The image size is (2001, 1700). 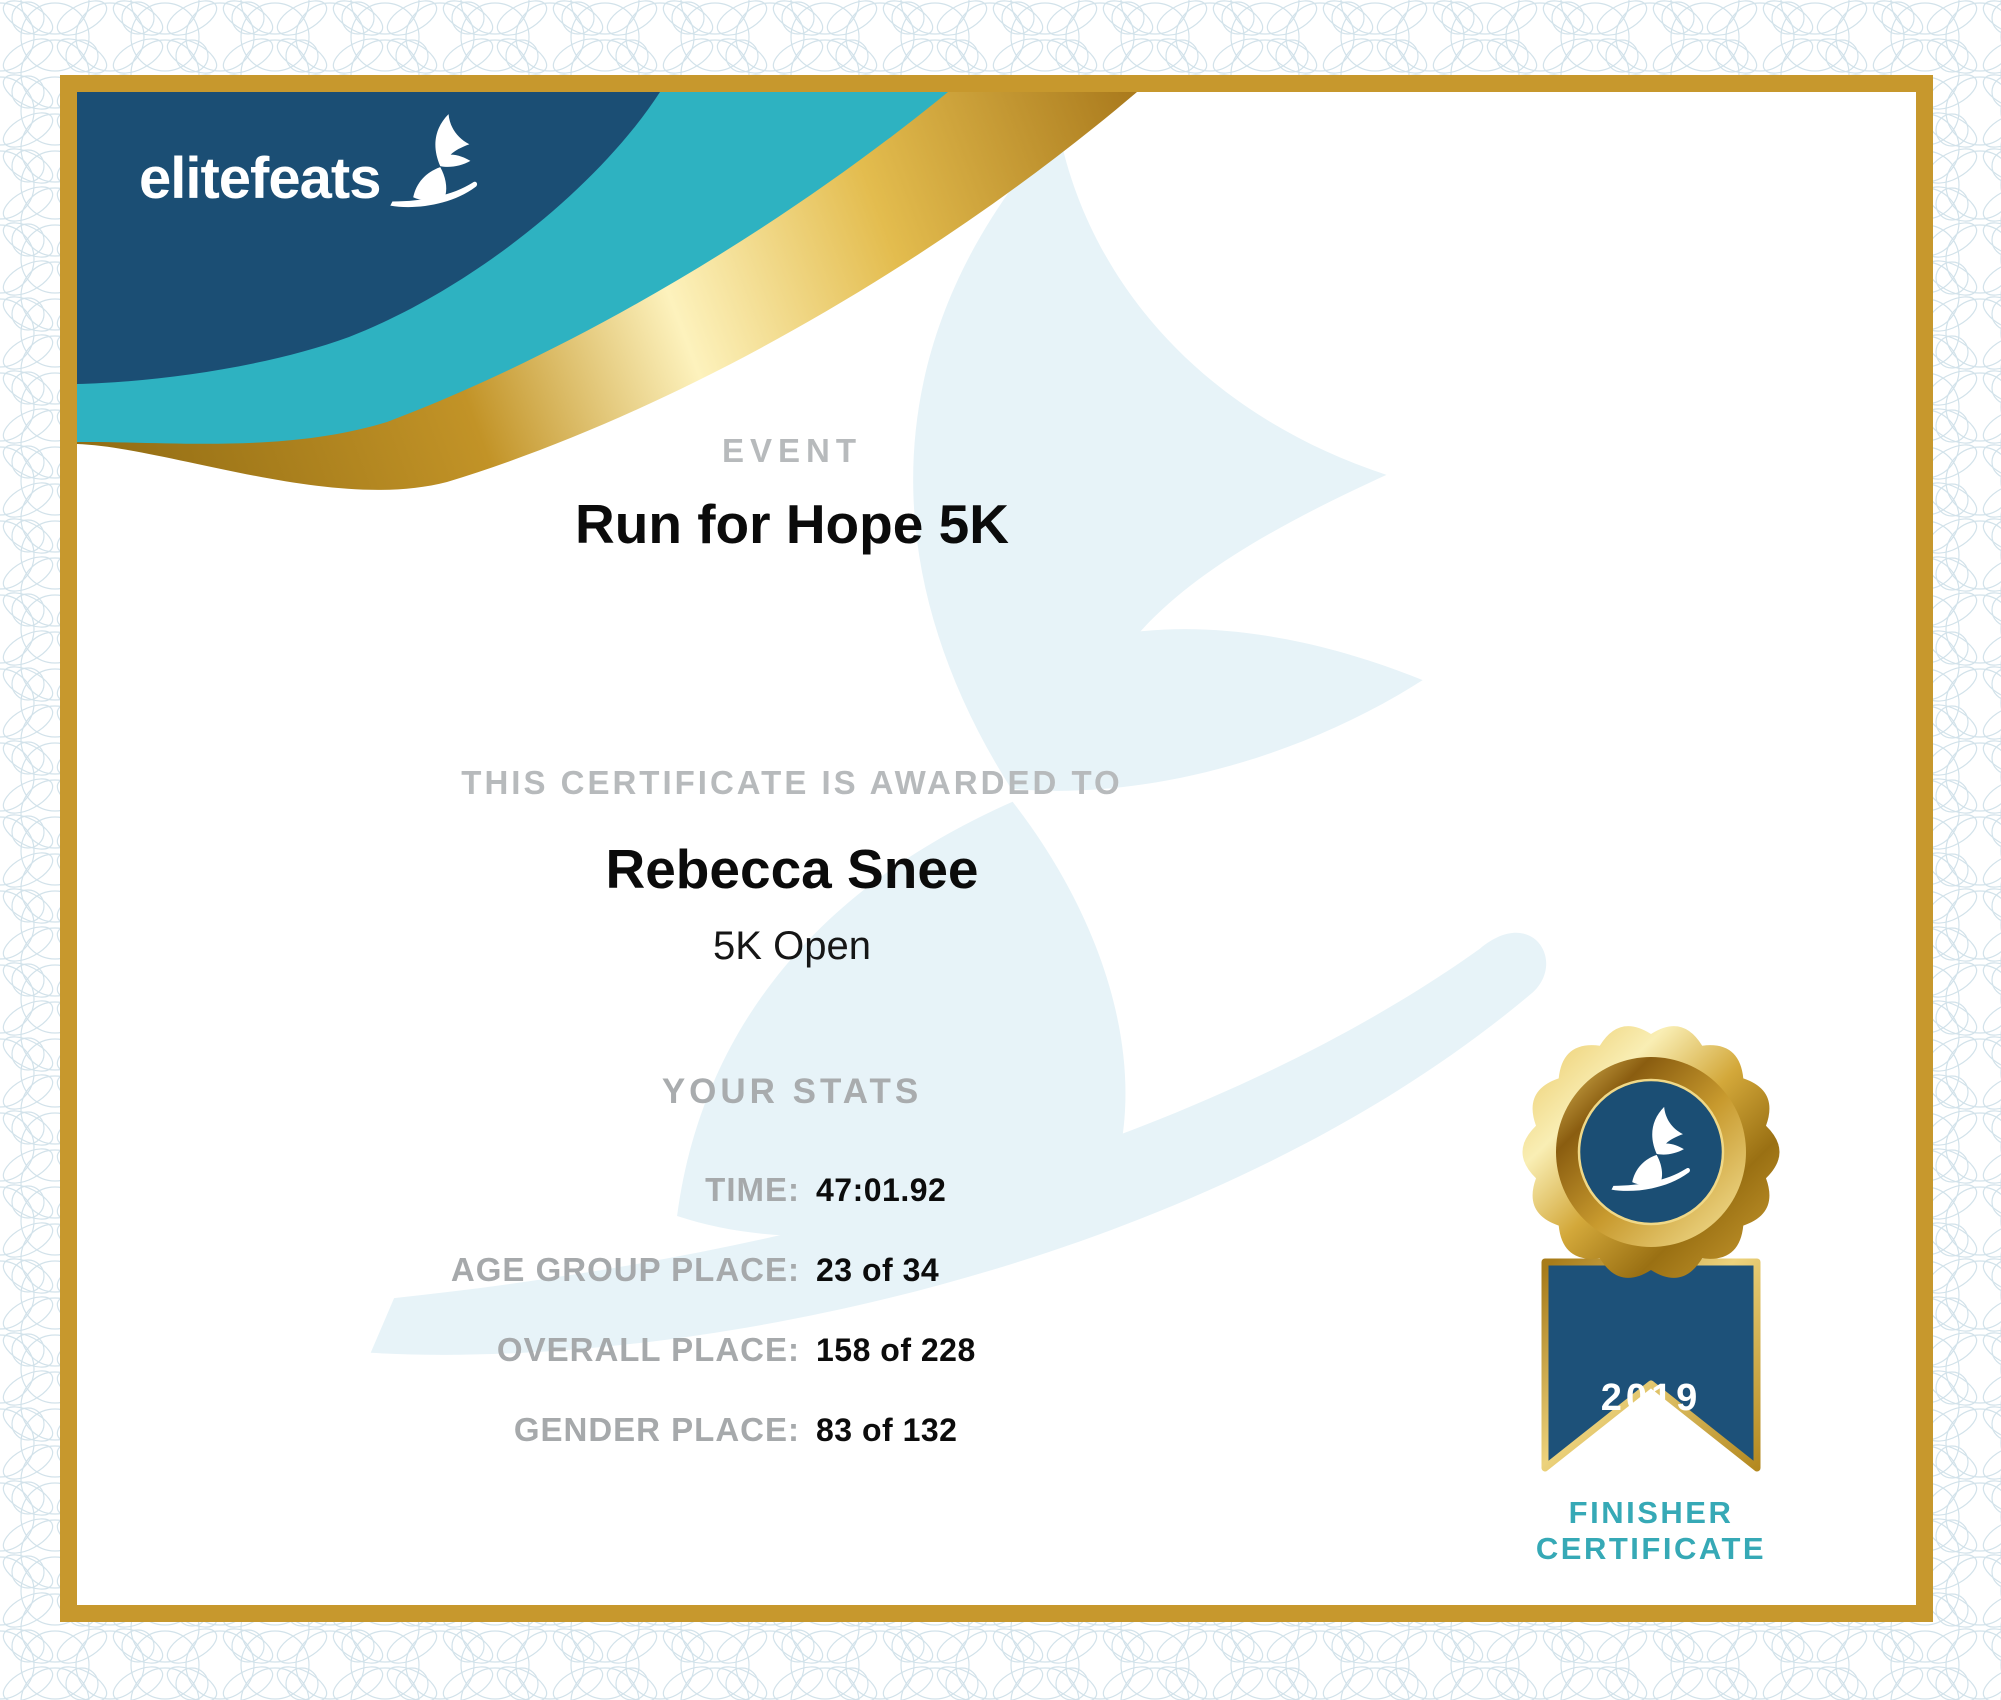 I want to click on stat-value-overall-place: 158 of 228, so click(x=896, y=1350).